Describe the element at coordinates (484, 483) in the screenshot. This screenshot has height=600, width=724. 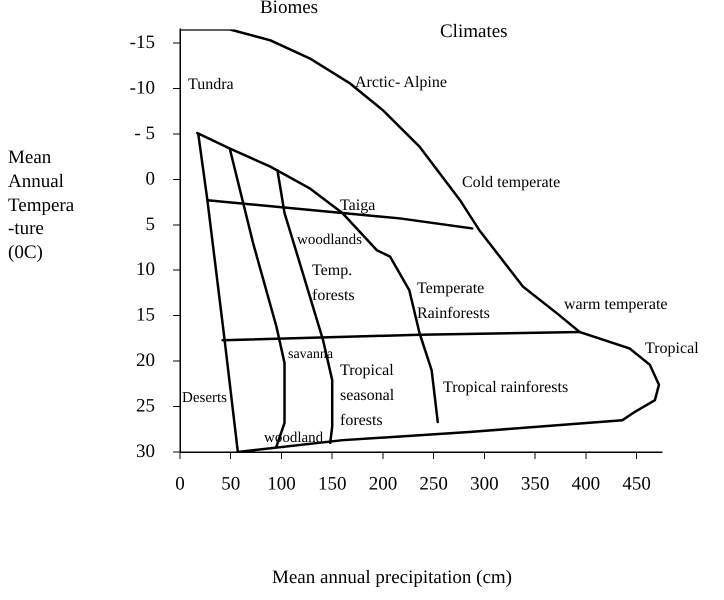
I see `x-tick-label: 300` at that location.